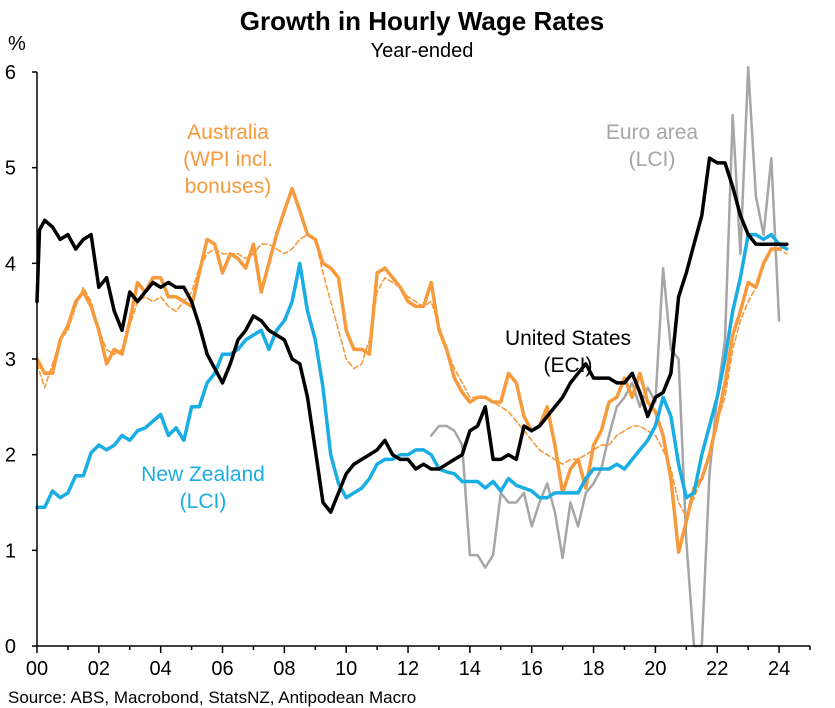 The image size is (835, 708). Describe the element at coordinates (203, 501) in the screenshot. I see `annotation-nz-line2: (LCI)` at that location.